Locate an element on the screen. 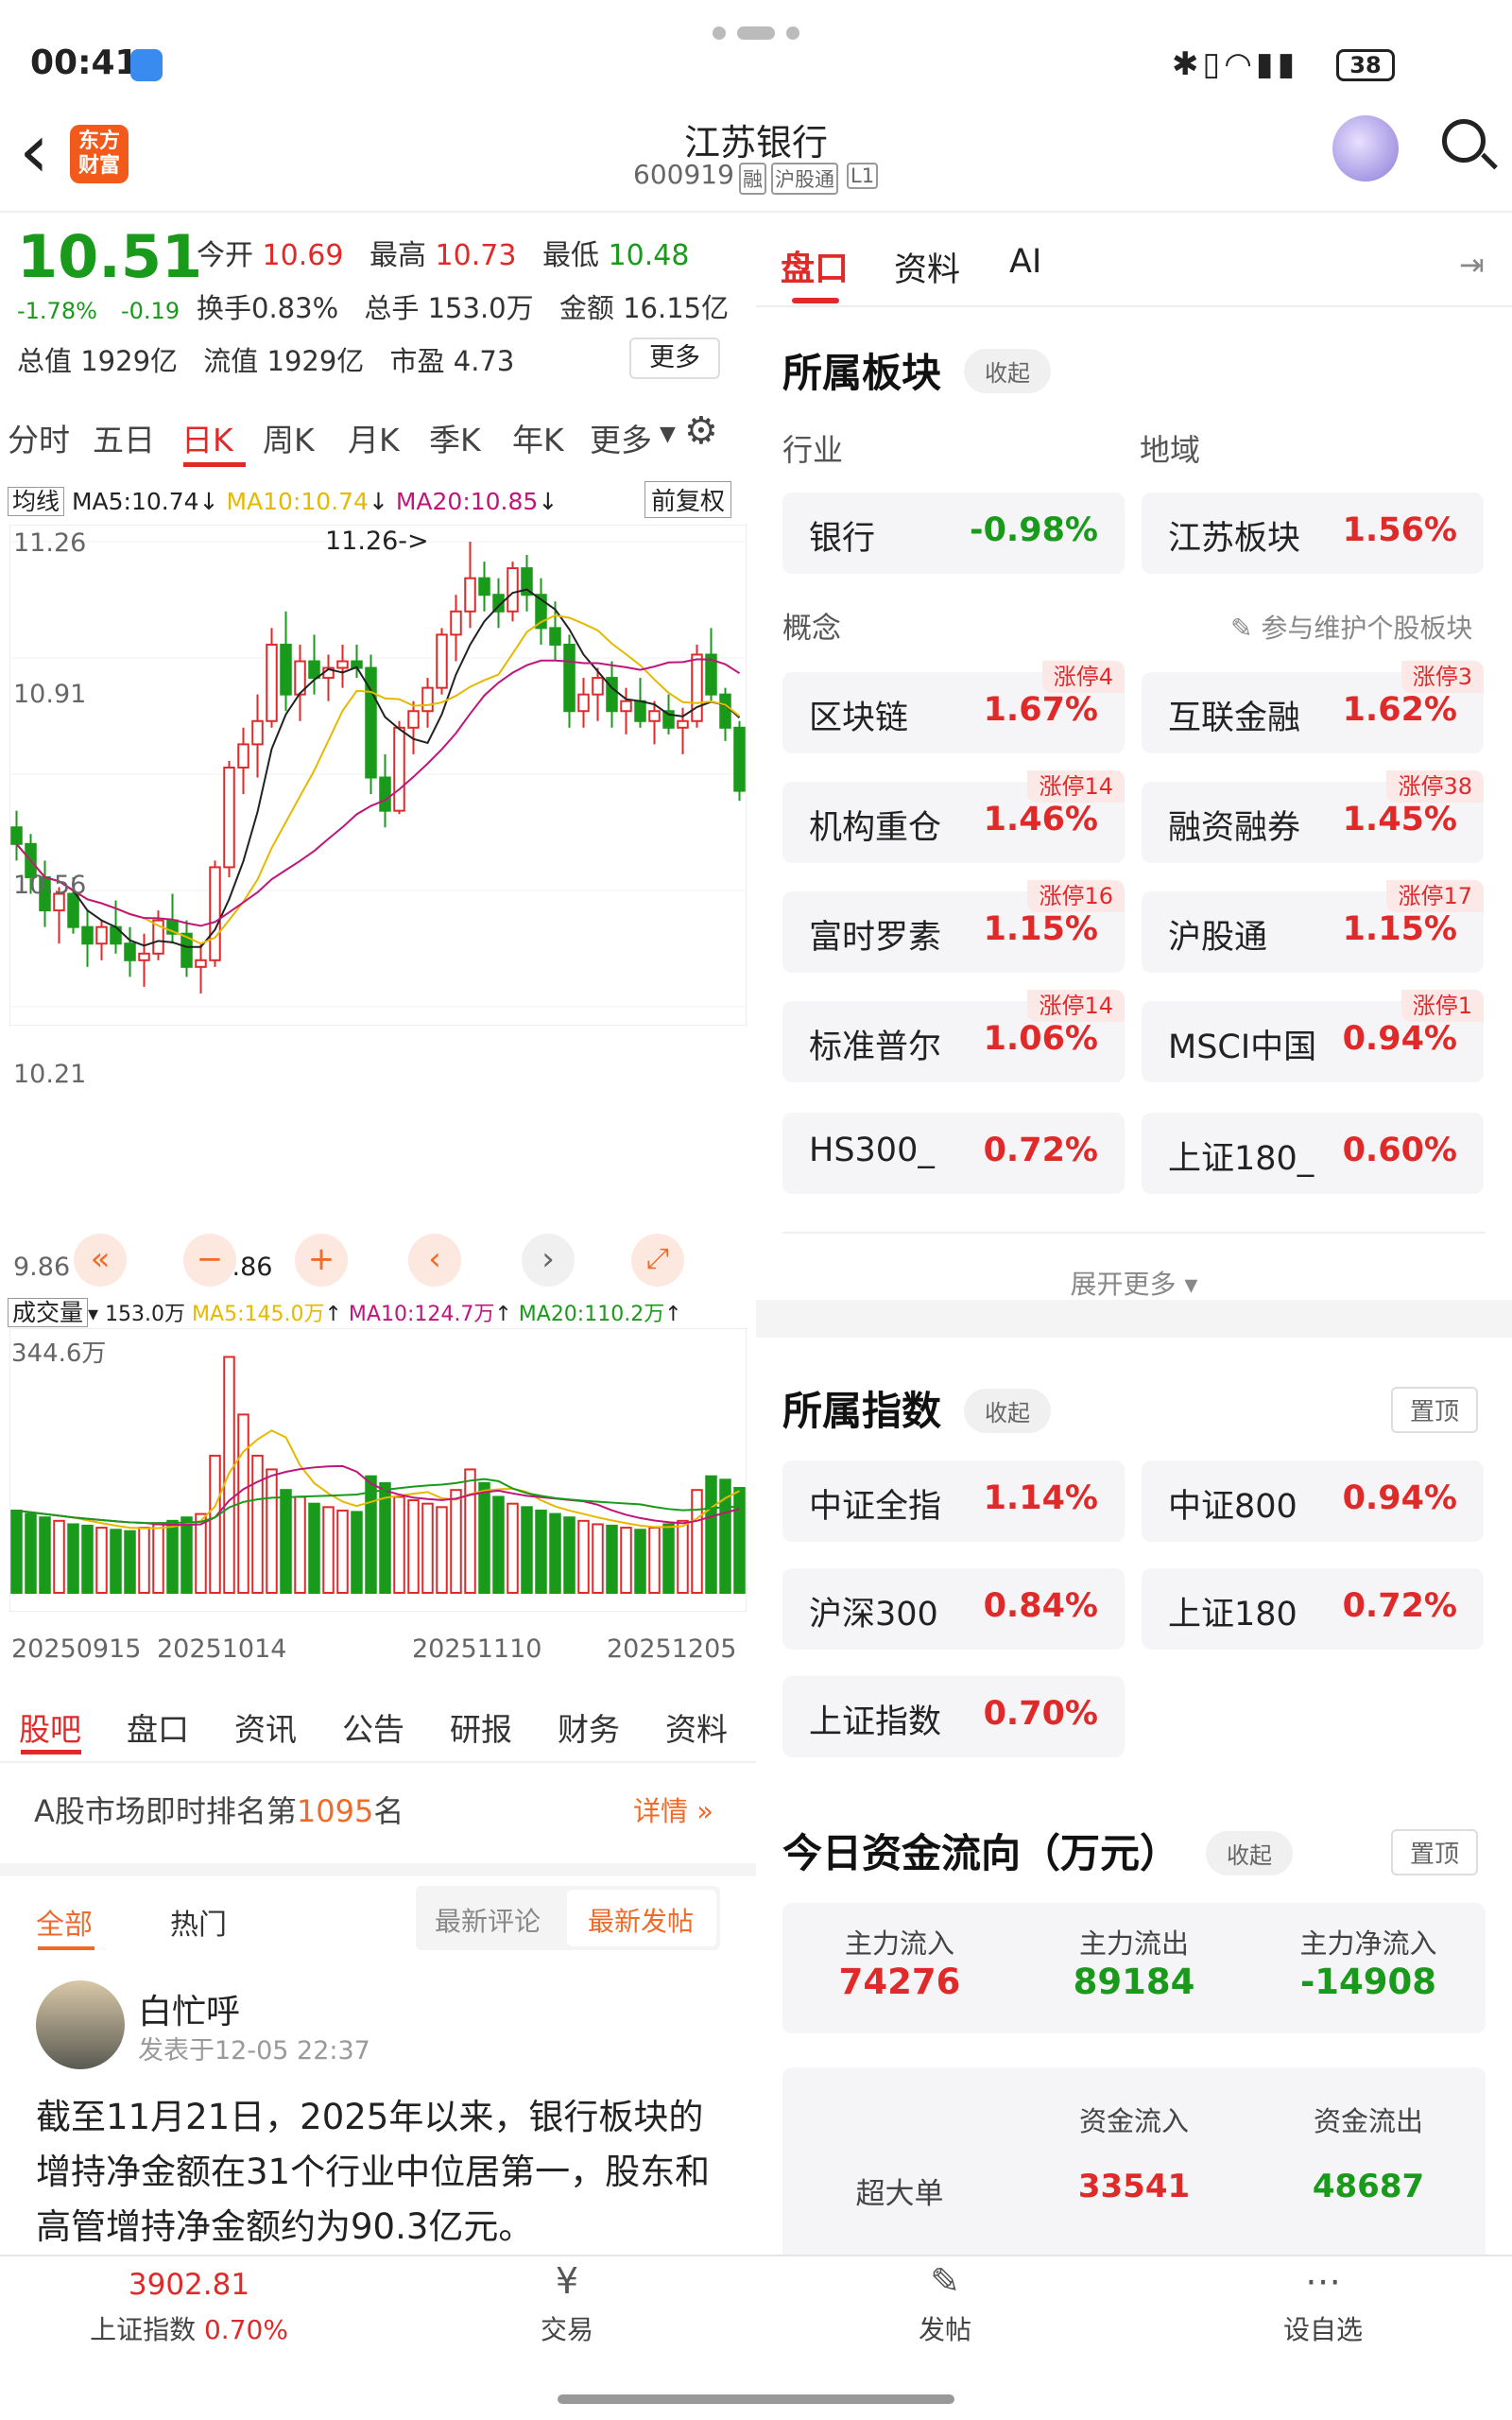 Image resolution: width=1512 pixels, height=2420 pixels. sector-fold-button: 收起 is located at coordinates (1007, 371).